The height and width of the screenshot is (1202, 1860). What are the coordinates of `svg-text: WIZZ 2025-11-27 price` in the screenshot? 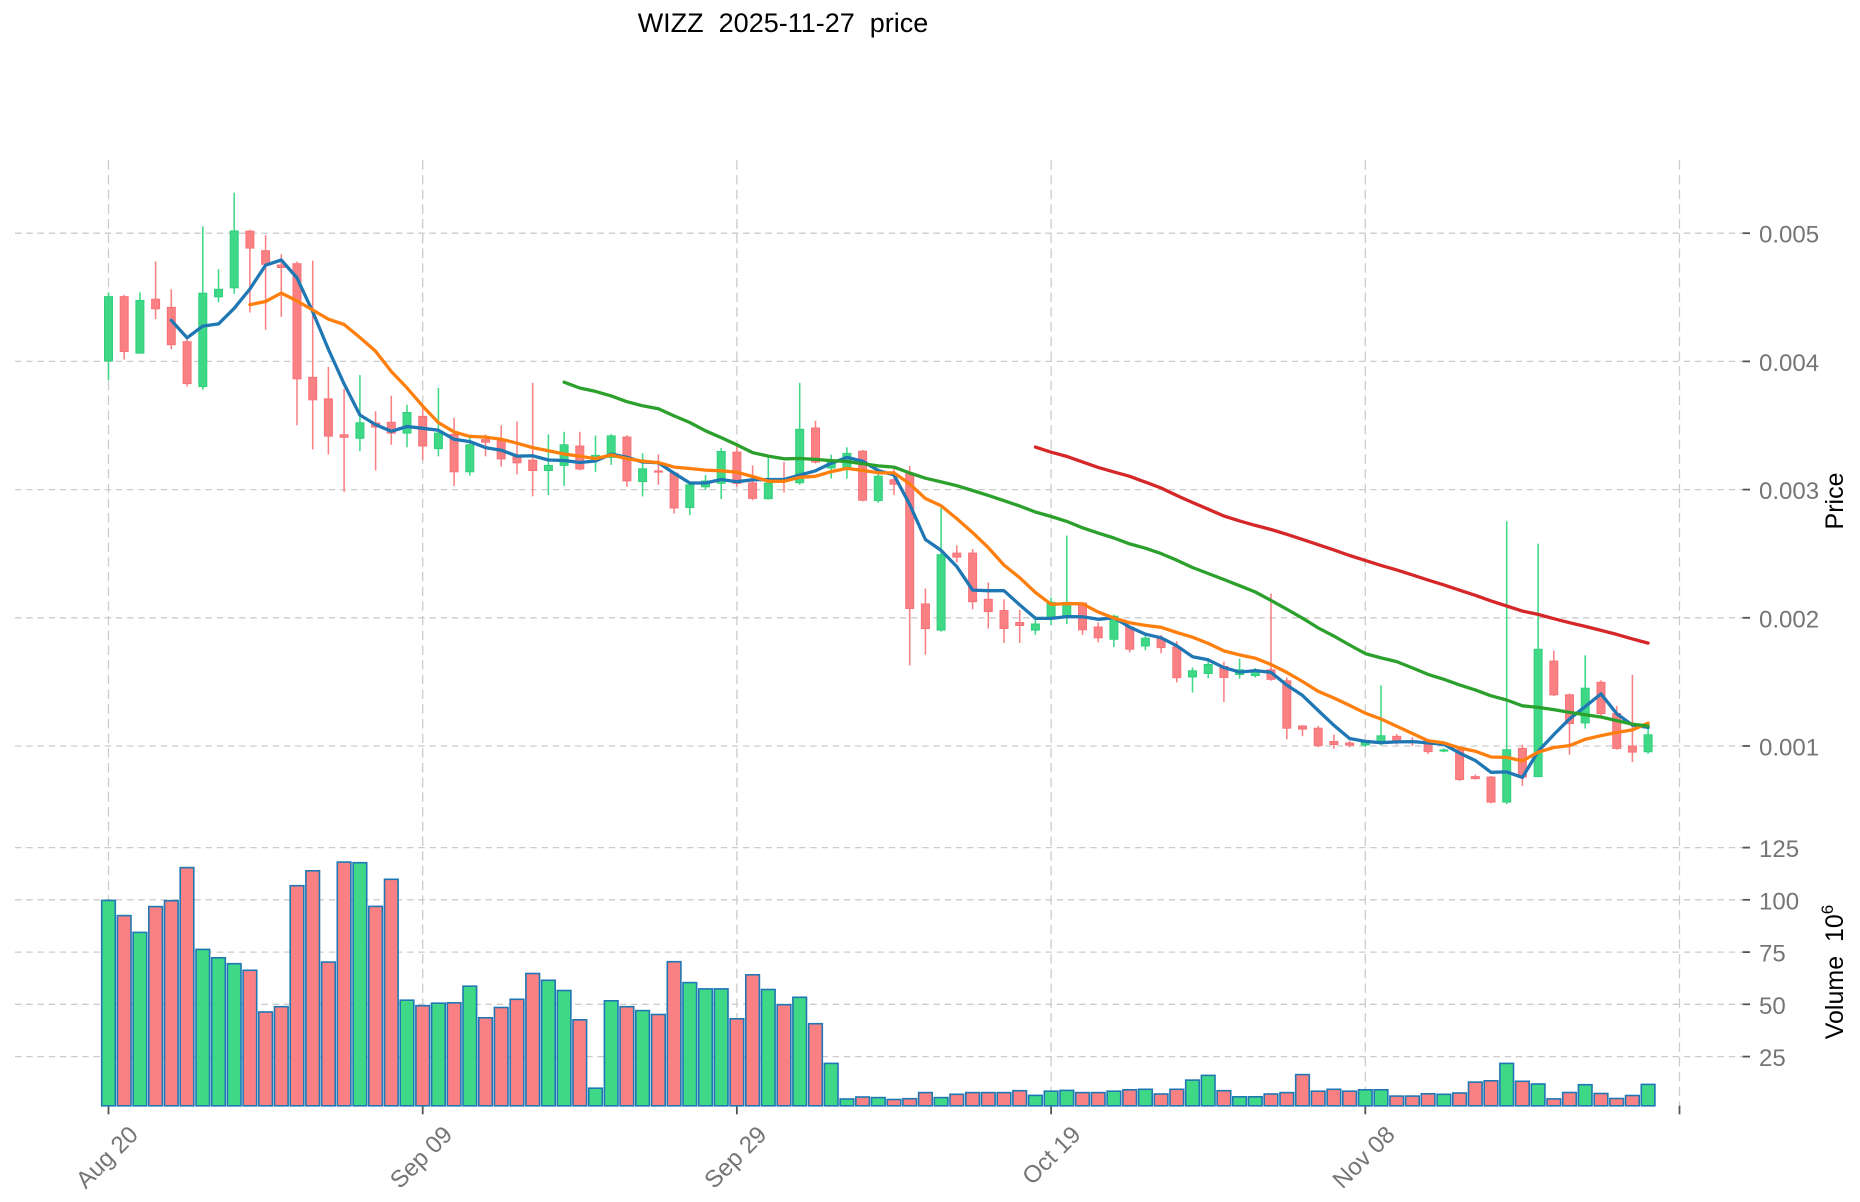 It's located at (783, 23).